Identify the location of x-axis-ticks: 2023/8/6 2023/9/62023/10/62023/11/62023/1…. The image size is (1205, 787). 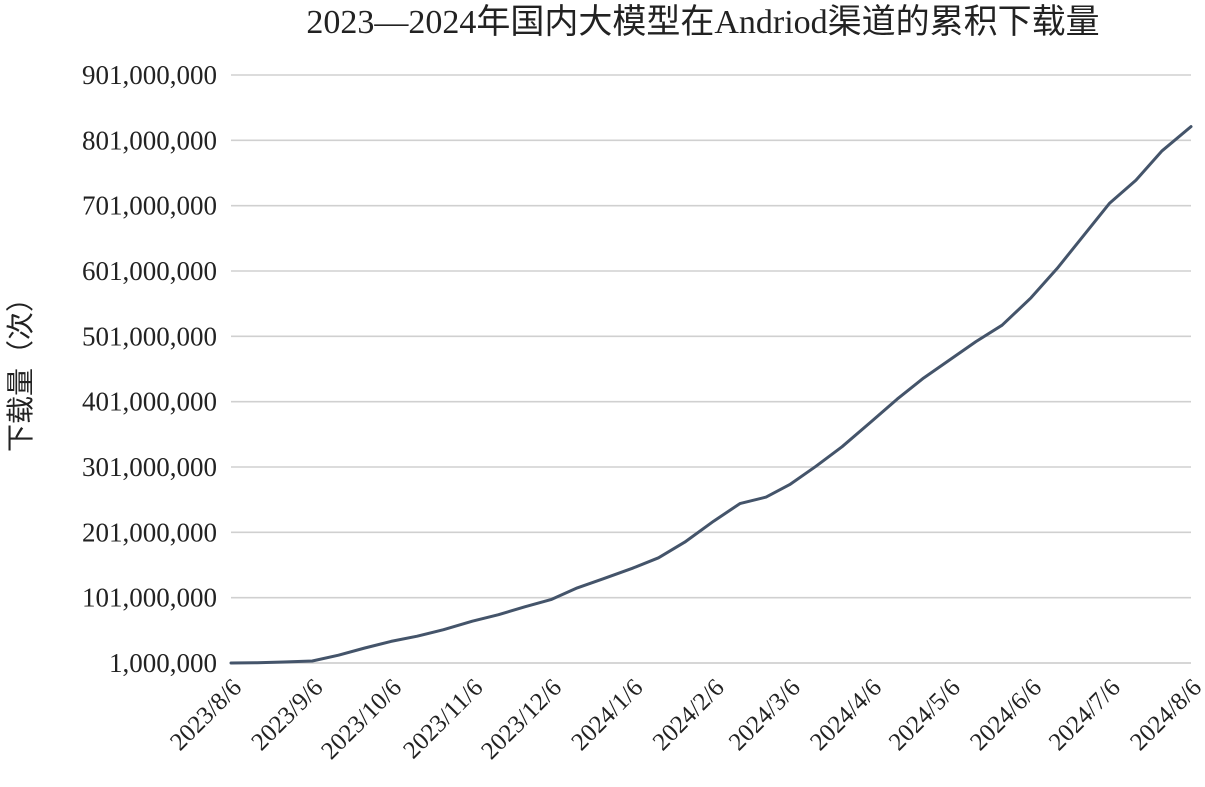
(685, 719).